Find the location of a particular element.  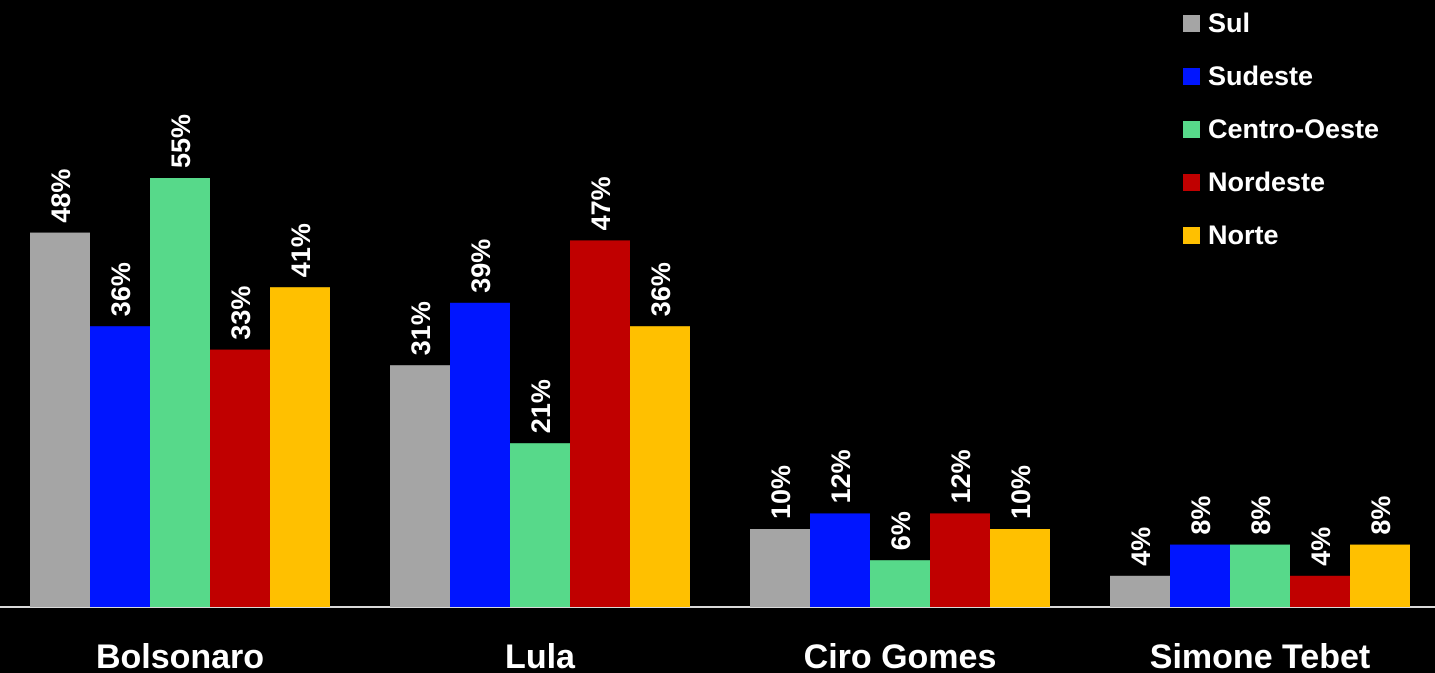

bar-bolsonaro-norte is located at coordinates (300, 447).